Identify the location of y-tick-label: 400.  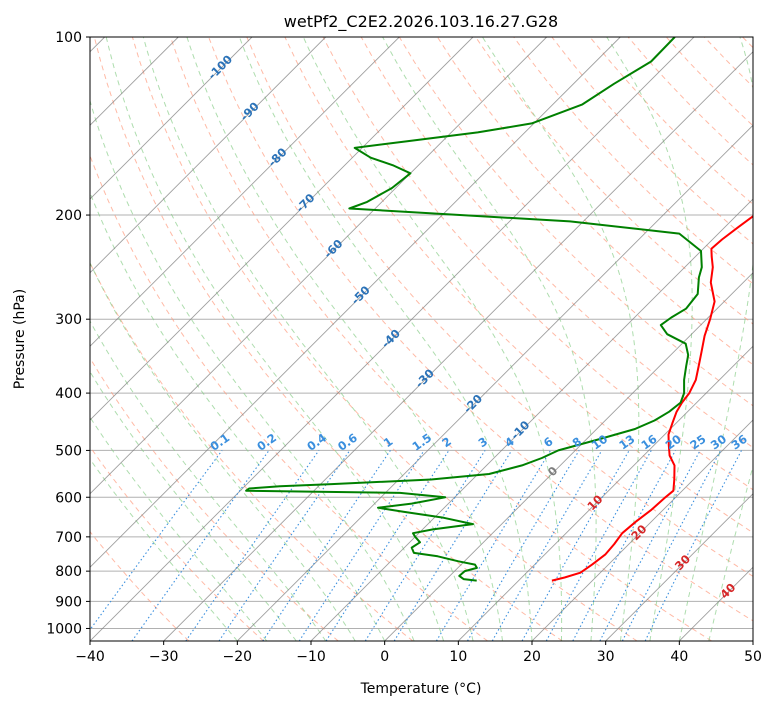
(68, 394).